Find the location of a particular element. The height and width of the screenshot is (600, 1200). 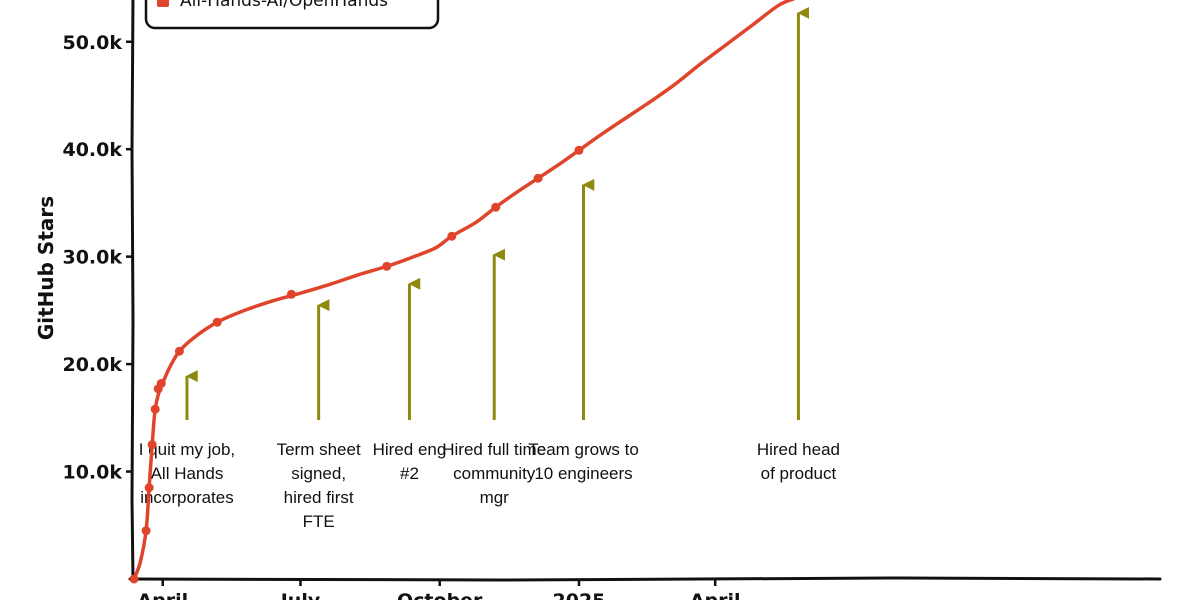

annotation-label: 10 engineers is located at coordinates (583, 473).